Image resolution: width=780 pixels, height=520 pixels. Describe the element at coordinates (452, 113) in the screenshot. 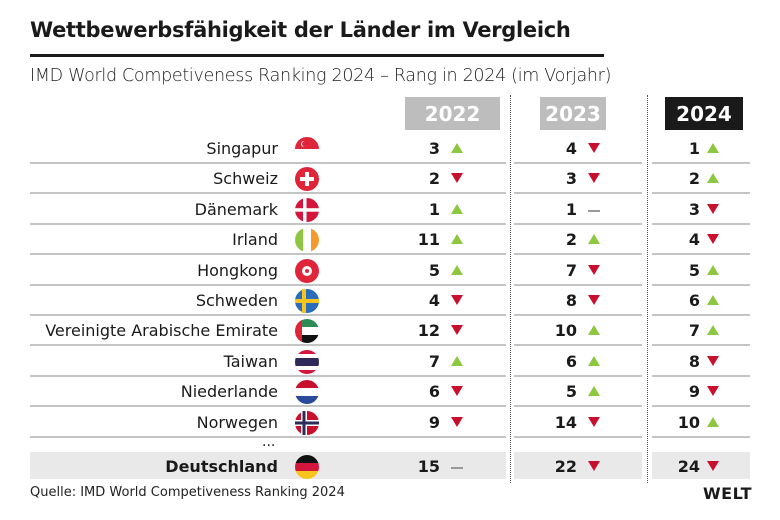

I see `year-header-2022: 2022` at that location.